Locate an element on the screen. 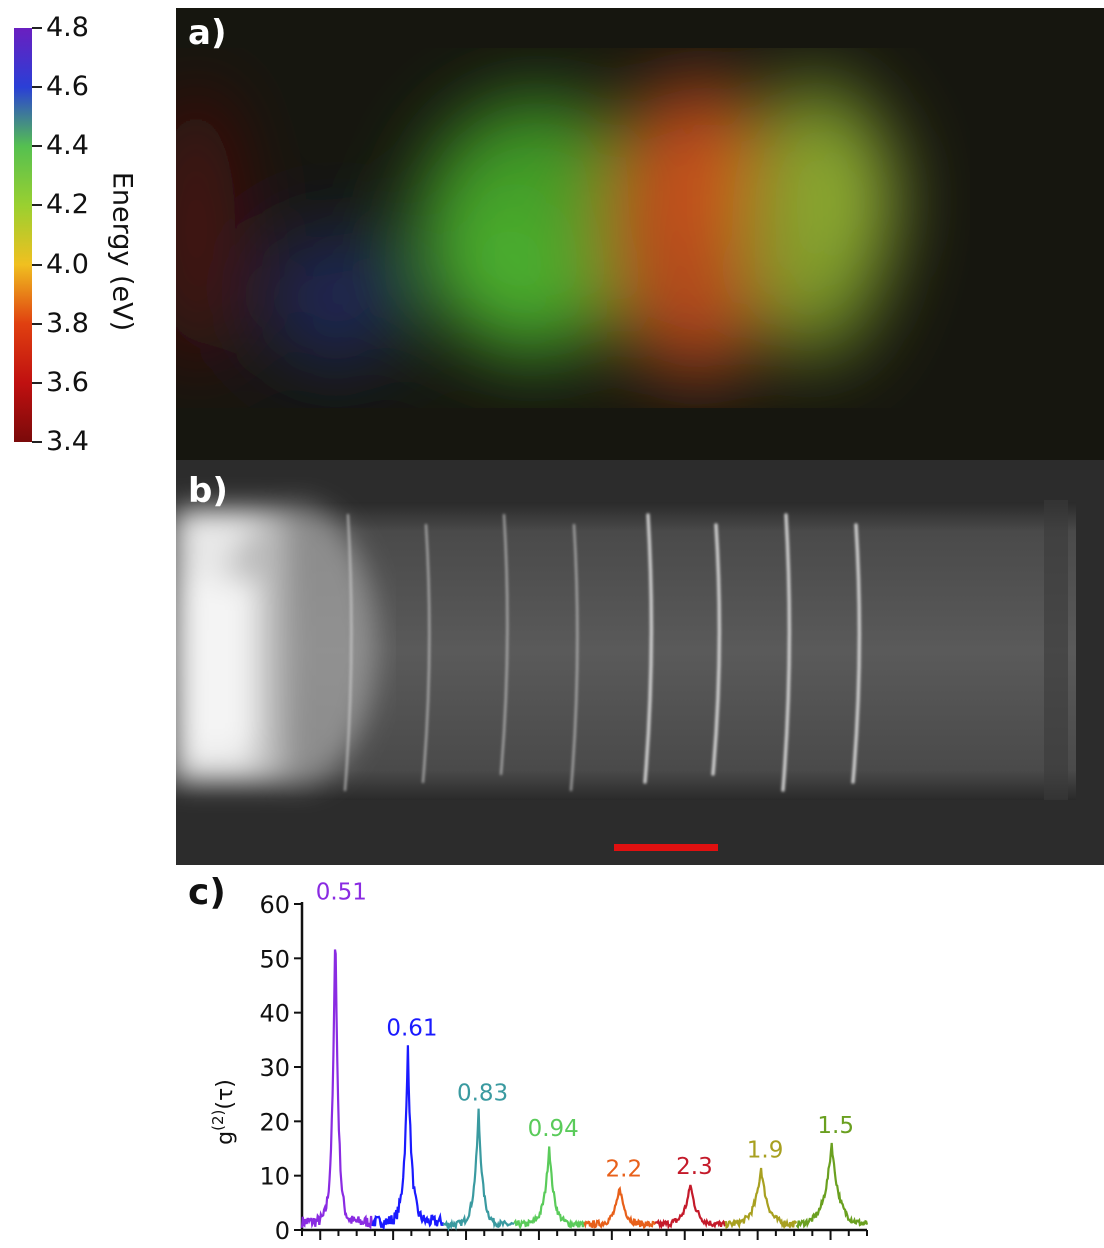 This screenshot has width=1104, height=1248. colorbar-tick-label: 4.0 is located at coordinates (67, 264).